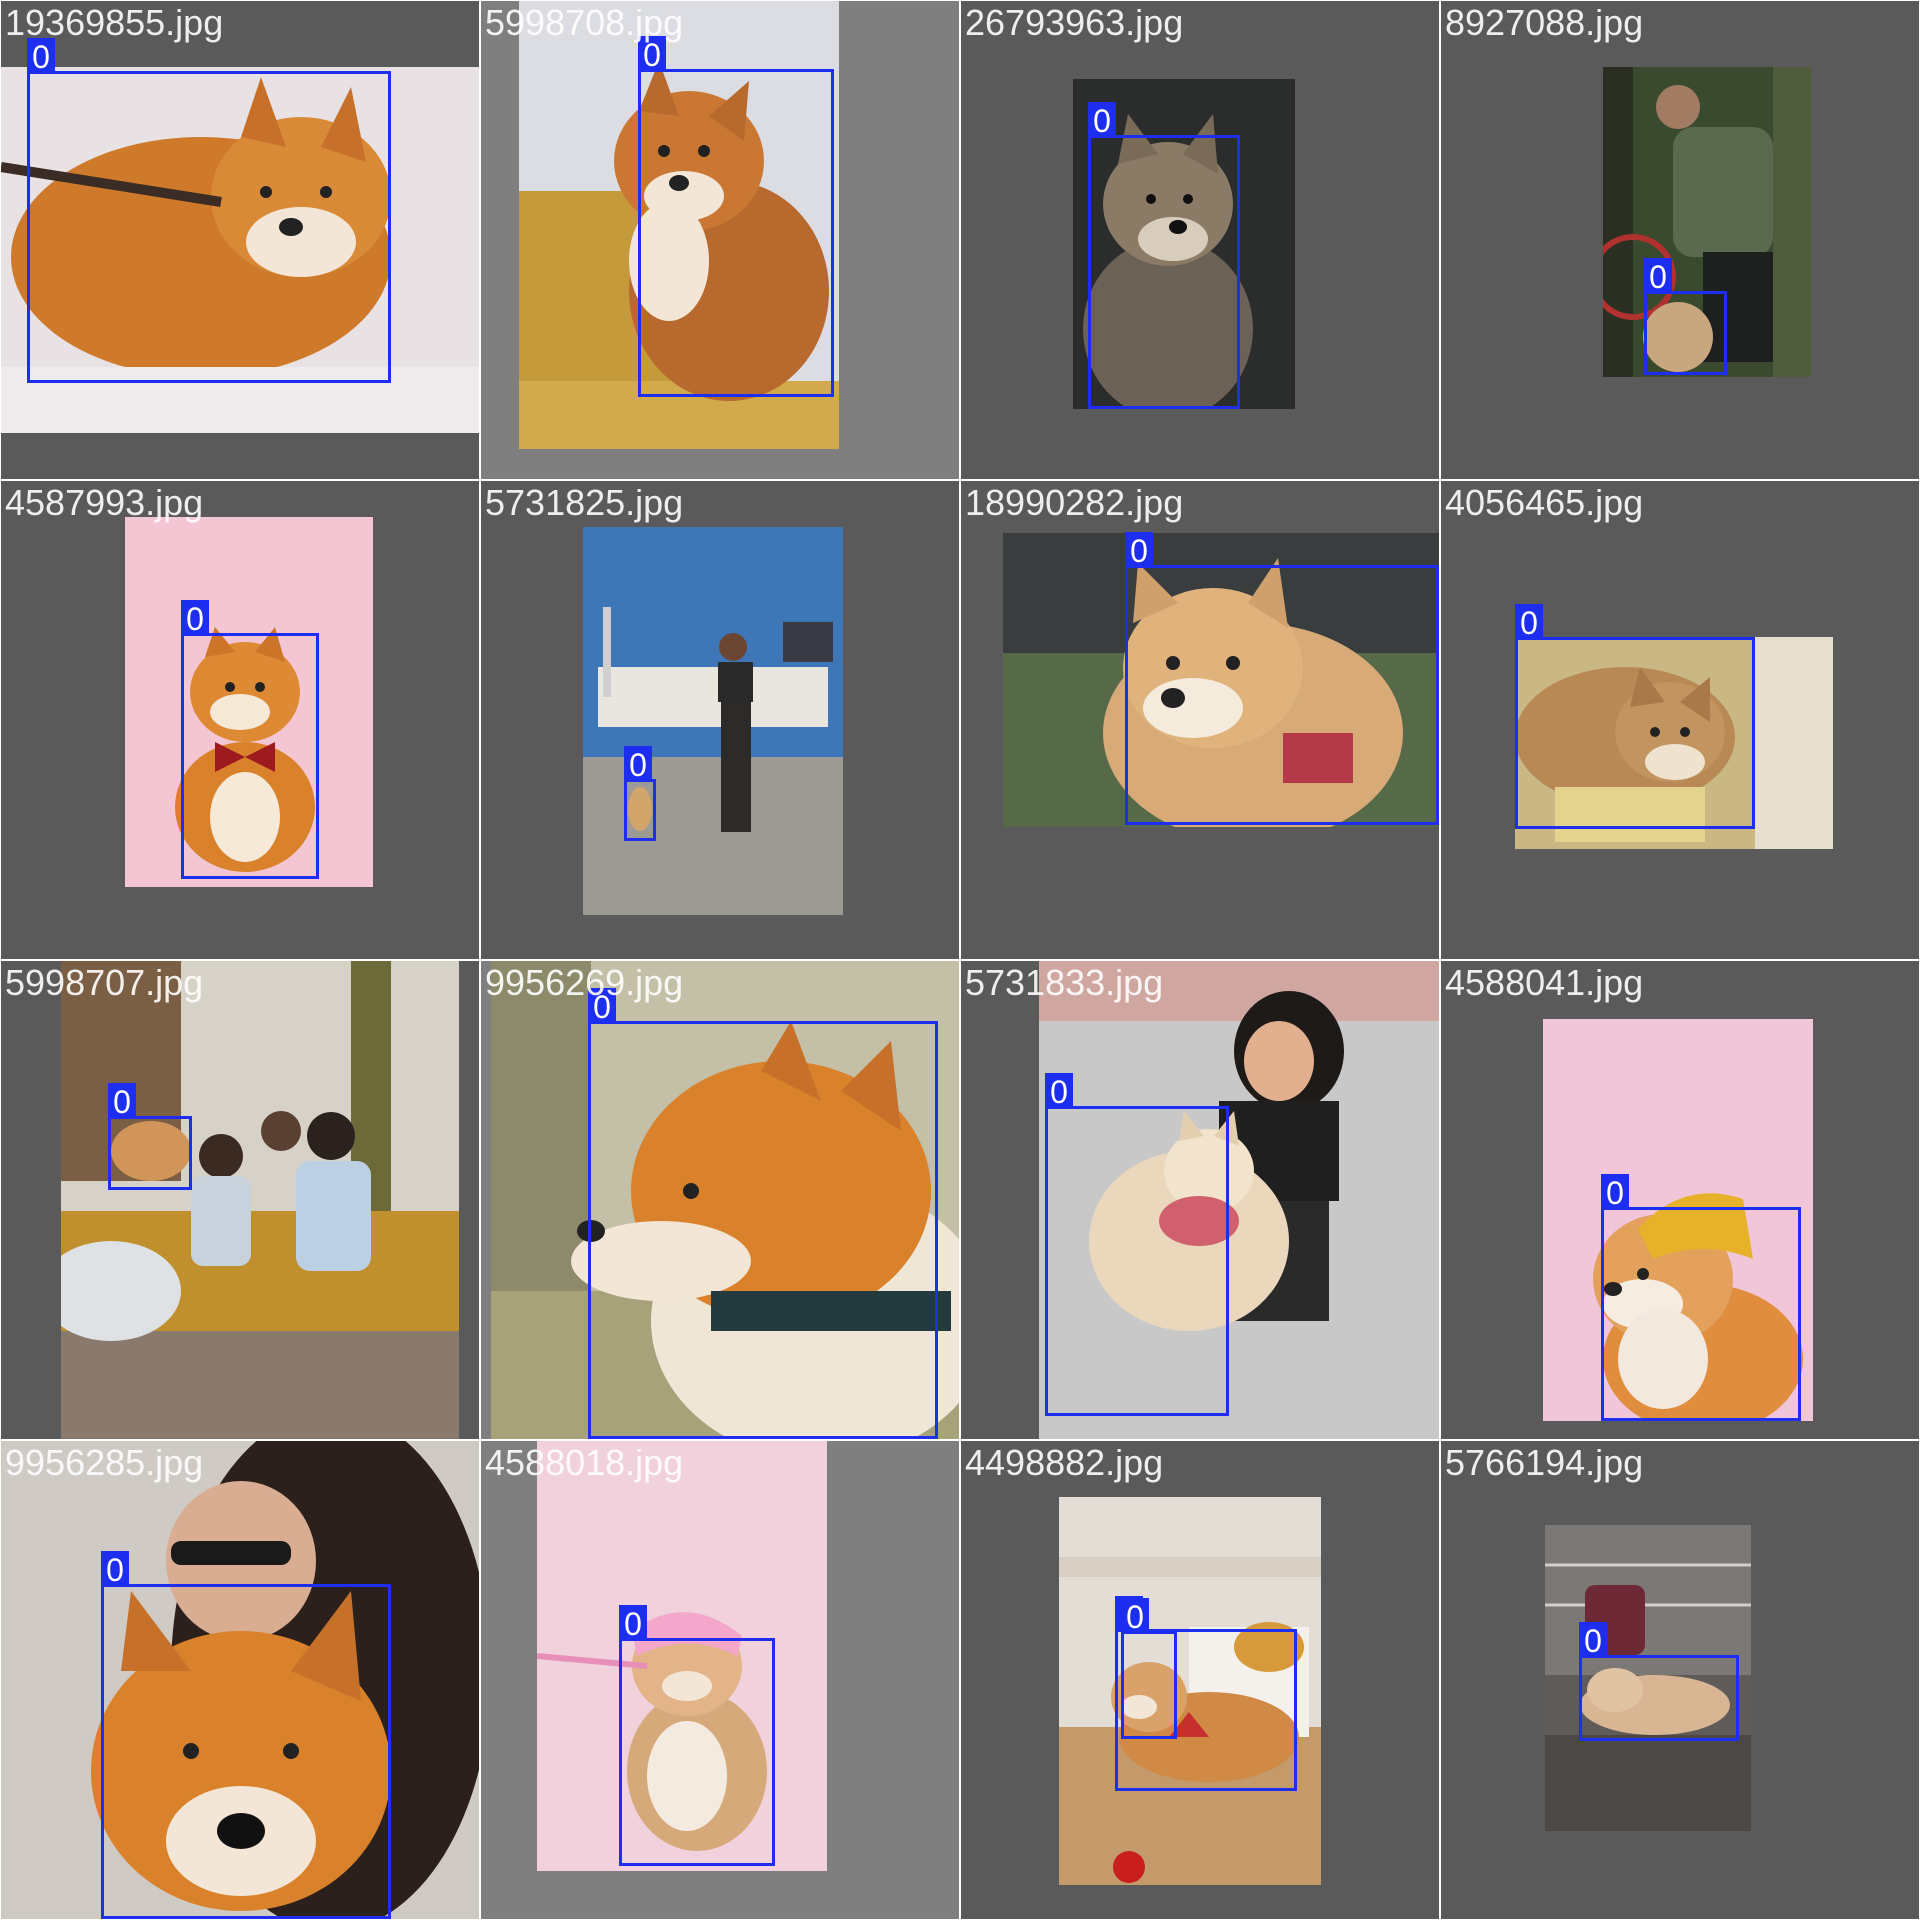 Image resolution: width=1920 pixels, height=1920 pixels. I want to click on family-dog-illustration, so click(260, 1200).